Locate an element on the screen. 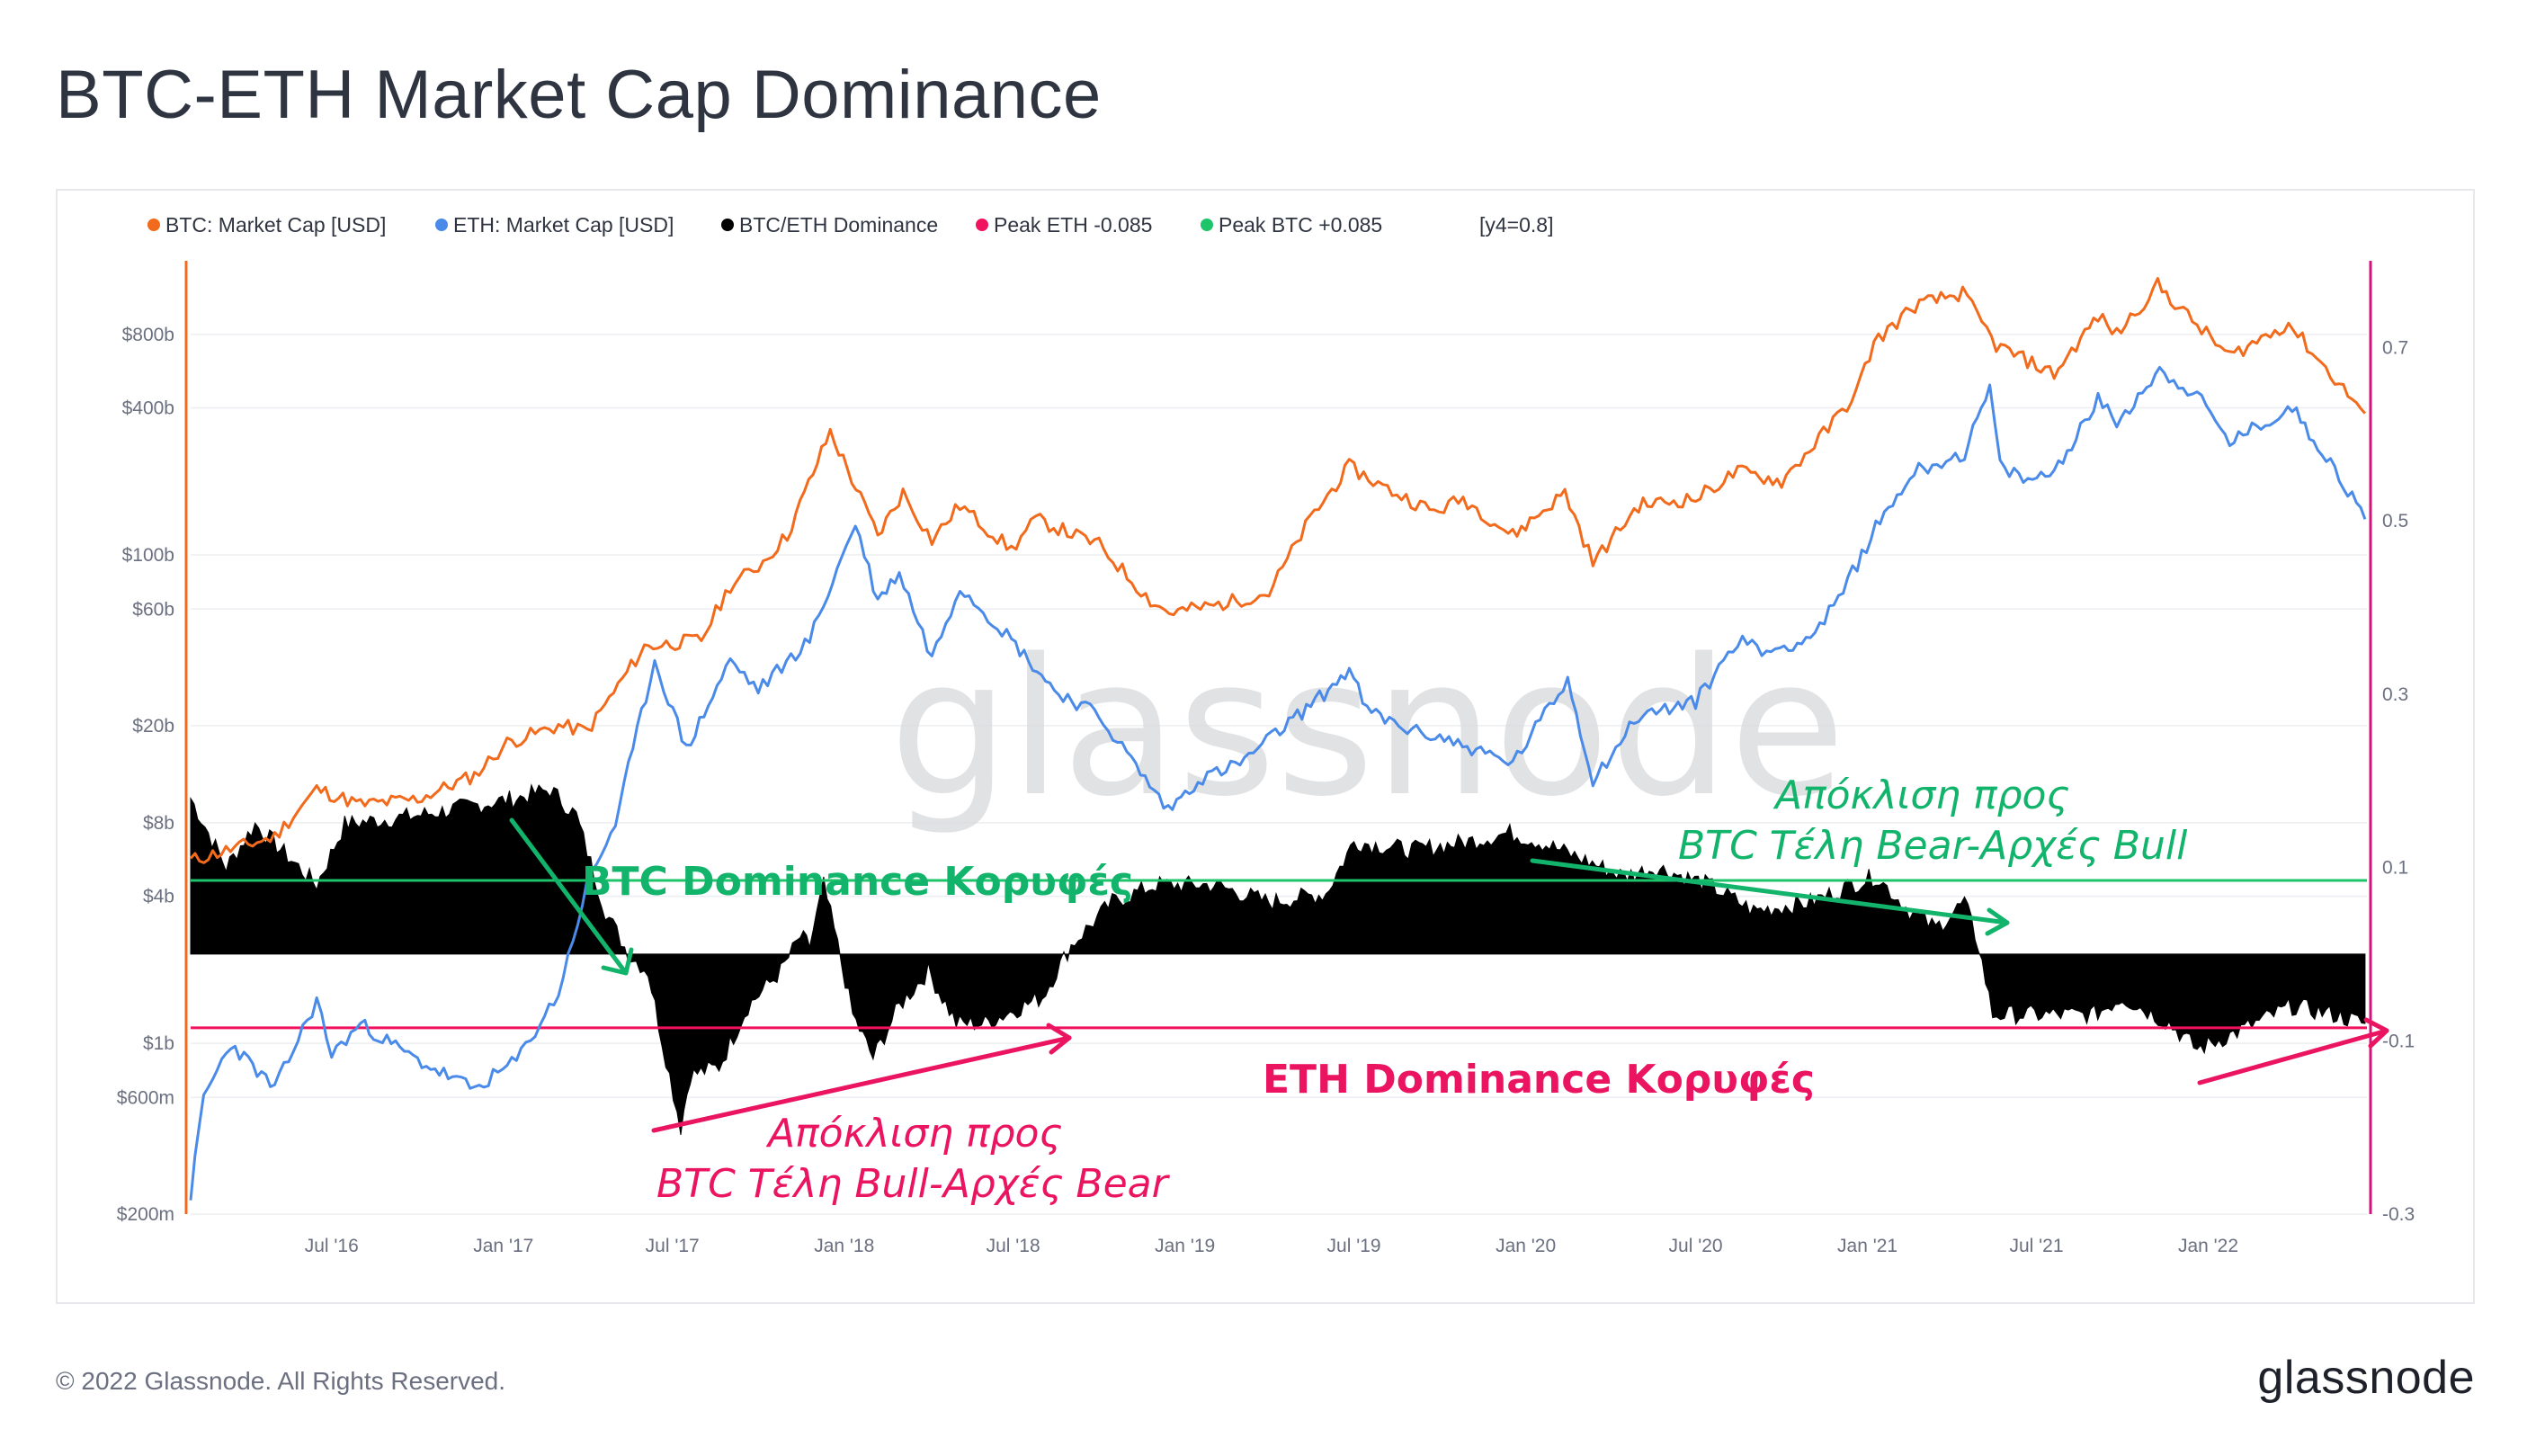 This screenshot has height=1456, width=2527. x-tick-2: Jul '17 is located at coordinates (673, 1246).